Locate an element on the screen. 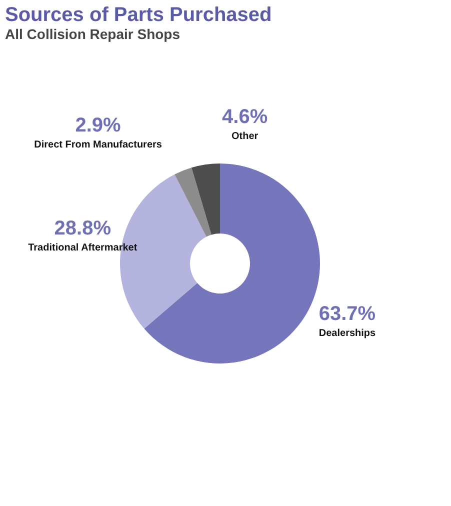 The width and height of the screenshot is (451, 506). slice-label: Direct From Manufacturers is located at coordinates (98, 144).